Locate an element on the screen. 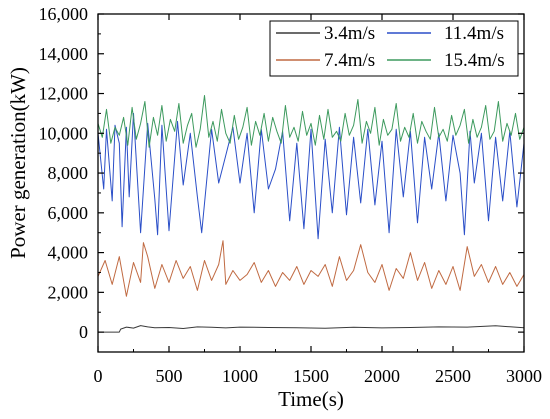 The image size is (550, 419). x-tick-label: 0 is located at coordinates (98, 376).